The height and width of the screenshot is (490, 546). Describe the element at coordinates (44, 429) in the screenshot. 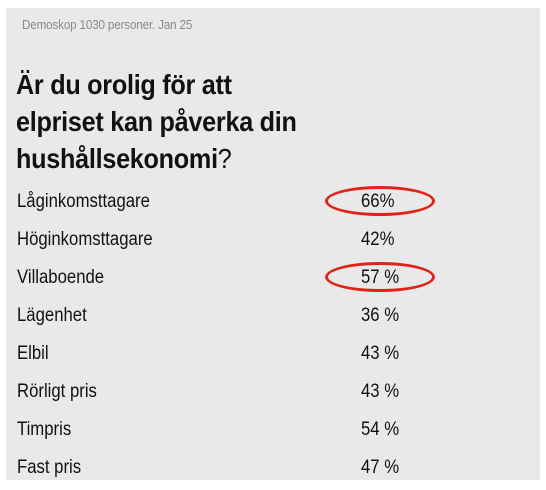

I see `result-label: Timpris` at that location.